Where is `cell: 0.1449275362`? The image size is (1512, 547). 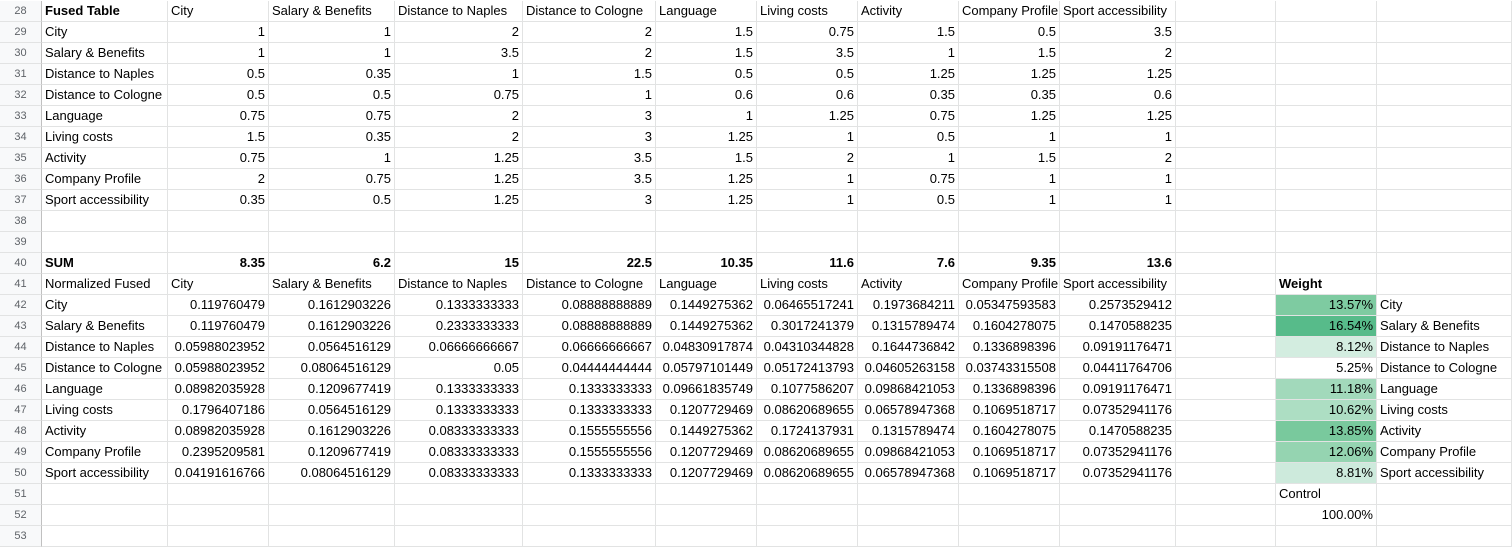 cell: 0.1449275362 is located at coordinates (706, 305).